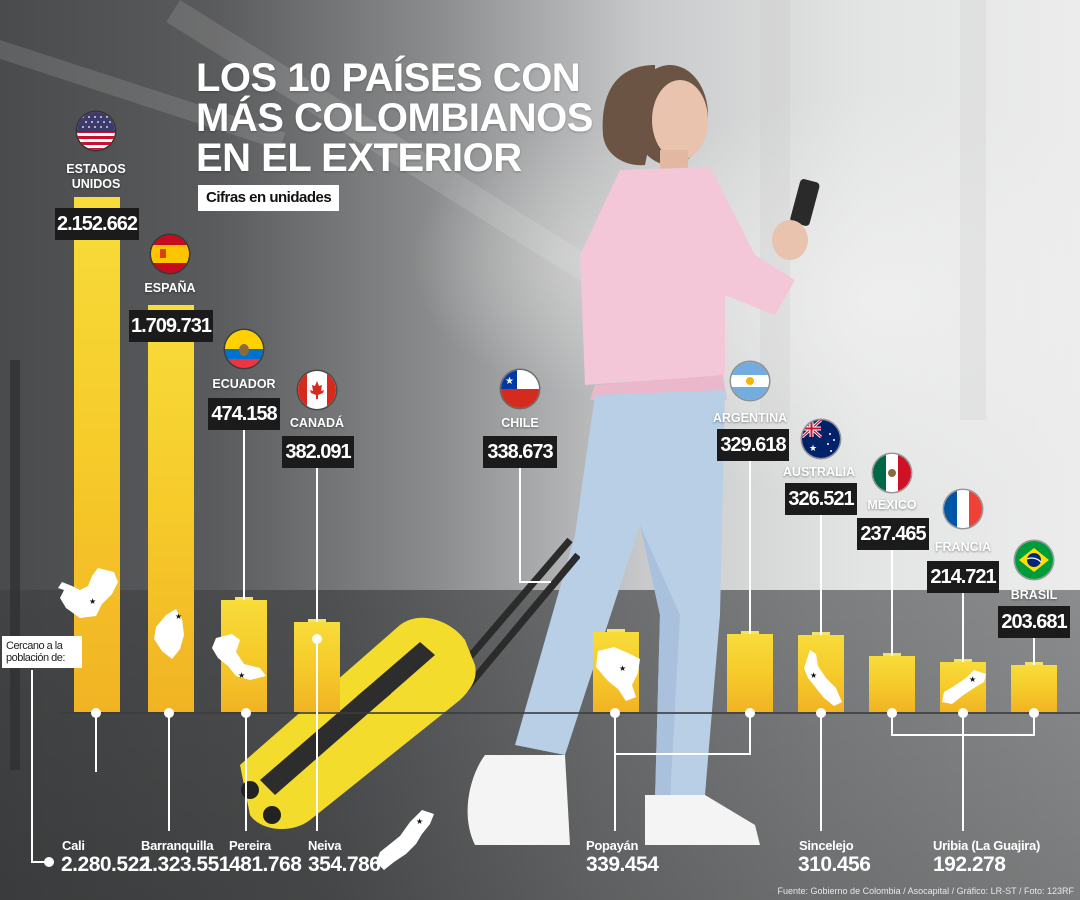  I want to click on country-label-australia: AUSTRALIA, so click(819, 472).